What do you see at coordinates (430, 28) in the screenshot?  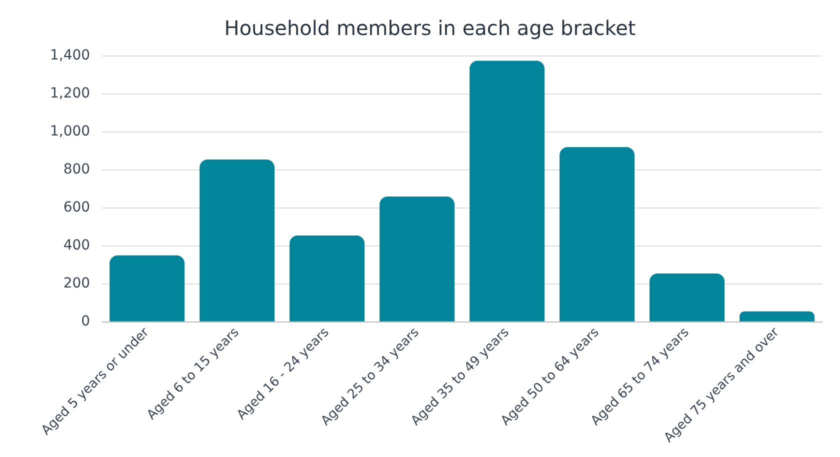 I see `chart-title: Household members in each age bracket` at bounding box center [430, 28].